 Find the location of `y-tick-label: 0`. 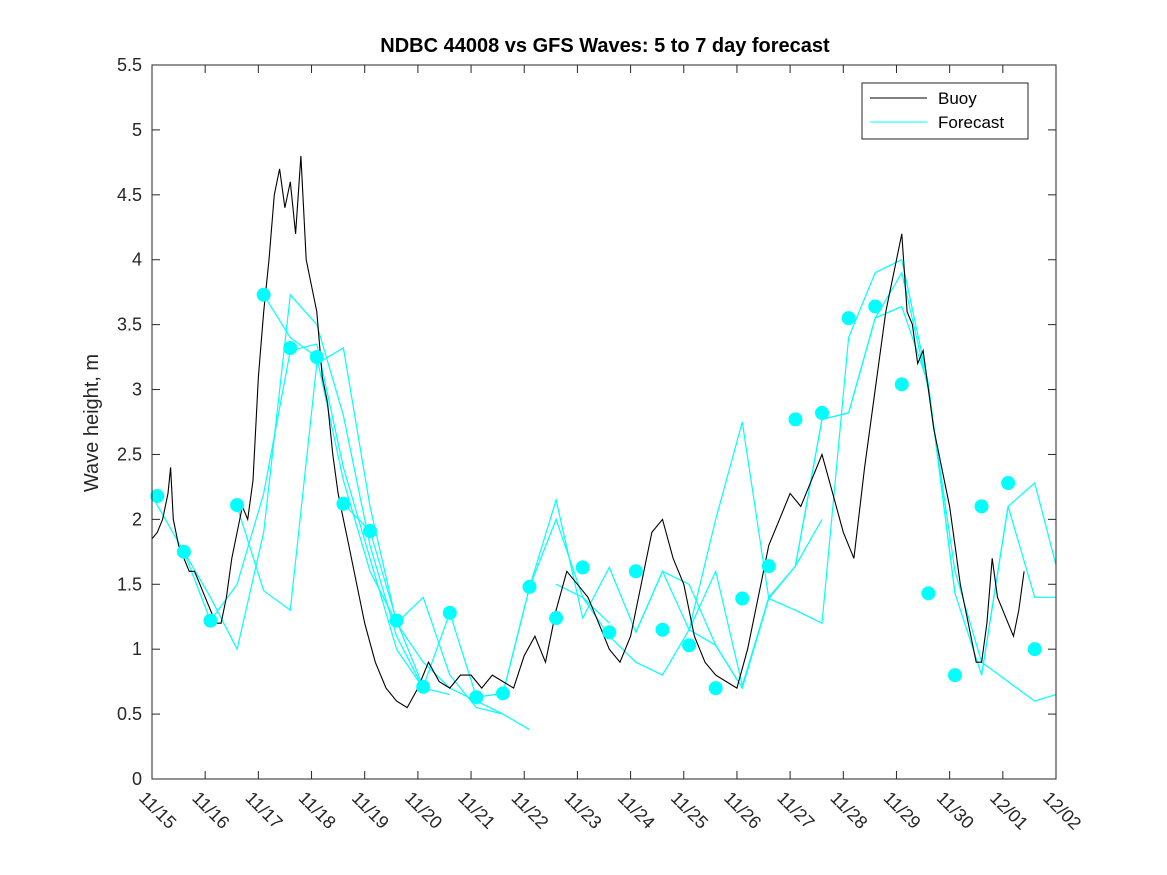

y-tick-label: 0 is located at coordinates (137, 779).